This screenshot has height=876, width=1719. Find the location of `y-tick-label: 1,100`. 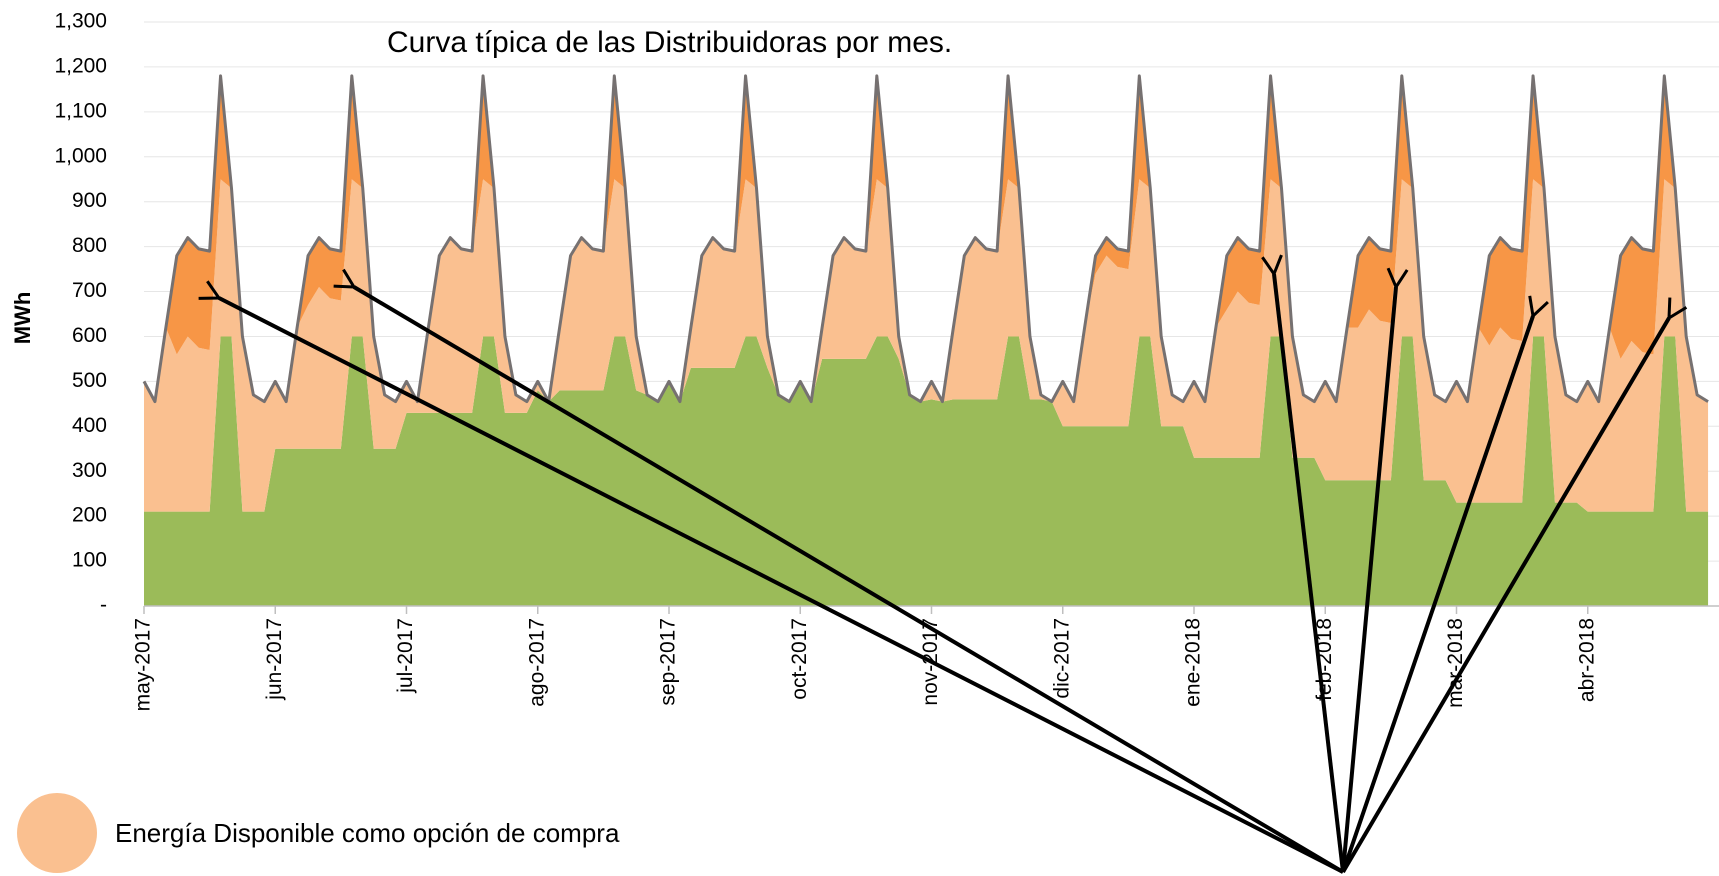

y-tick-label: 1,100 is located at coordinates (80, 110).